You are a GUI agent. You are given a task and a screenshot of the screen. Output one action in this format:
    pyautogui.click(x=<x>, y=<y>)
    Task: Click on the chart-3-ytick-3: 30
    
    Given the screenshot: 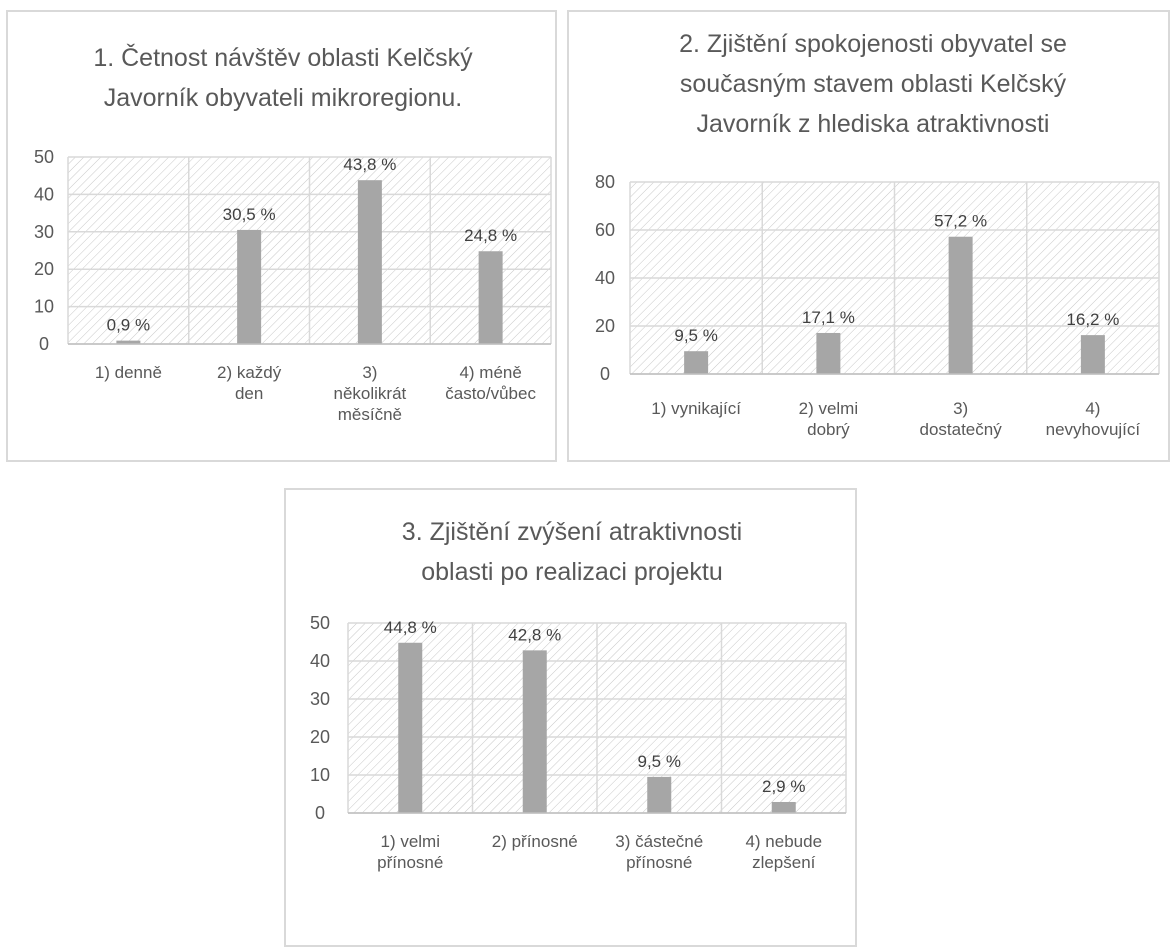 What is the action you would take?
    pyautogui.click(x=320, y=699)
    